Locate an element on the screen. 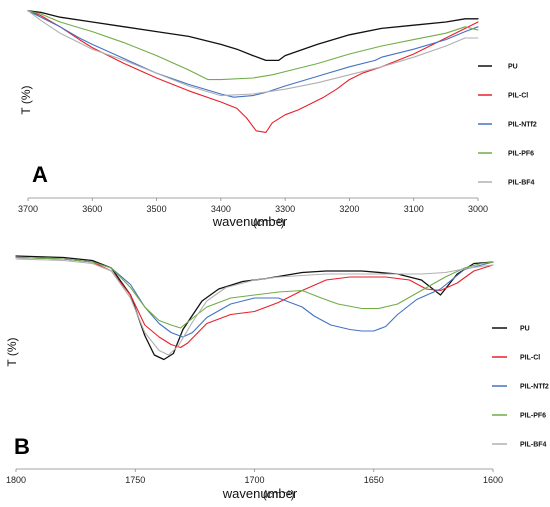 The width and height of the screenshot is (550, 507). panel-a-series-pil-bf4 is located at coordinates (253, 53).